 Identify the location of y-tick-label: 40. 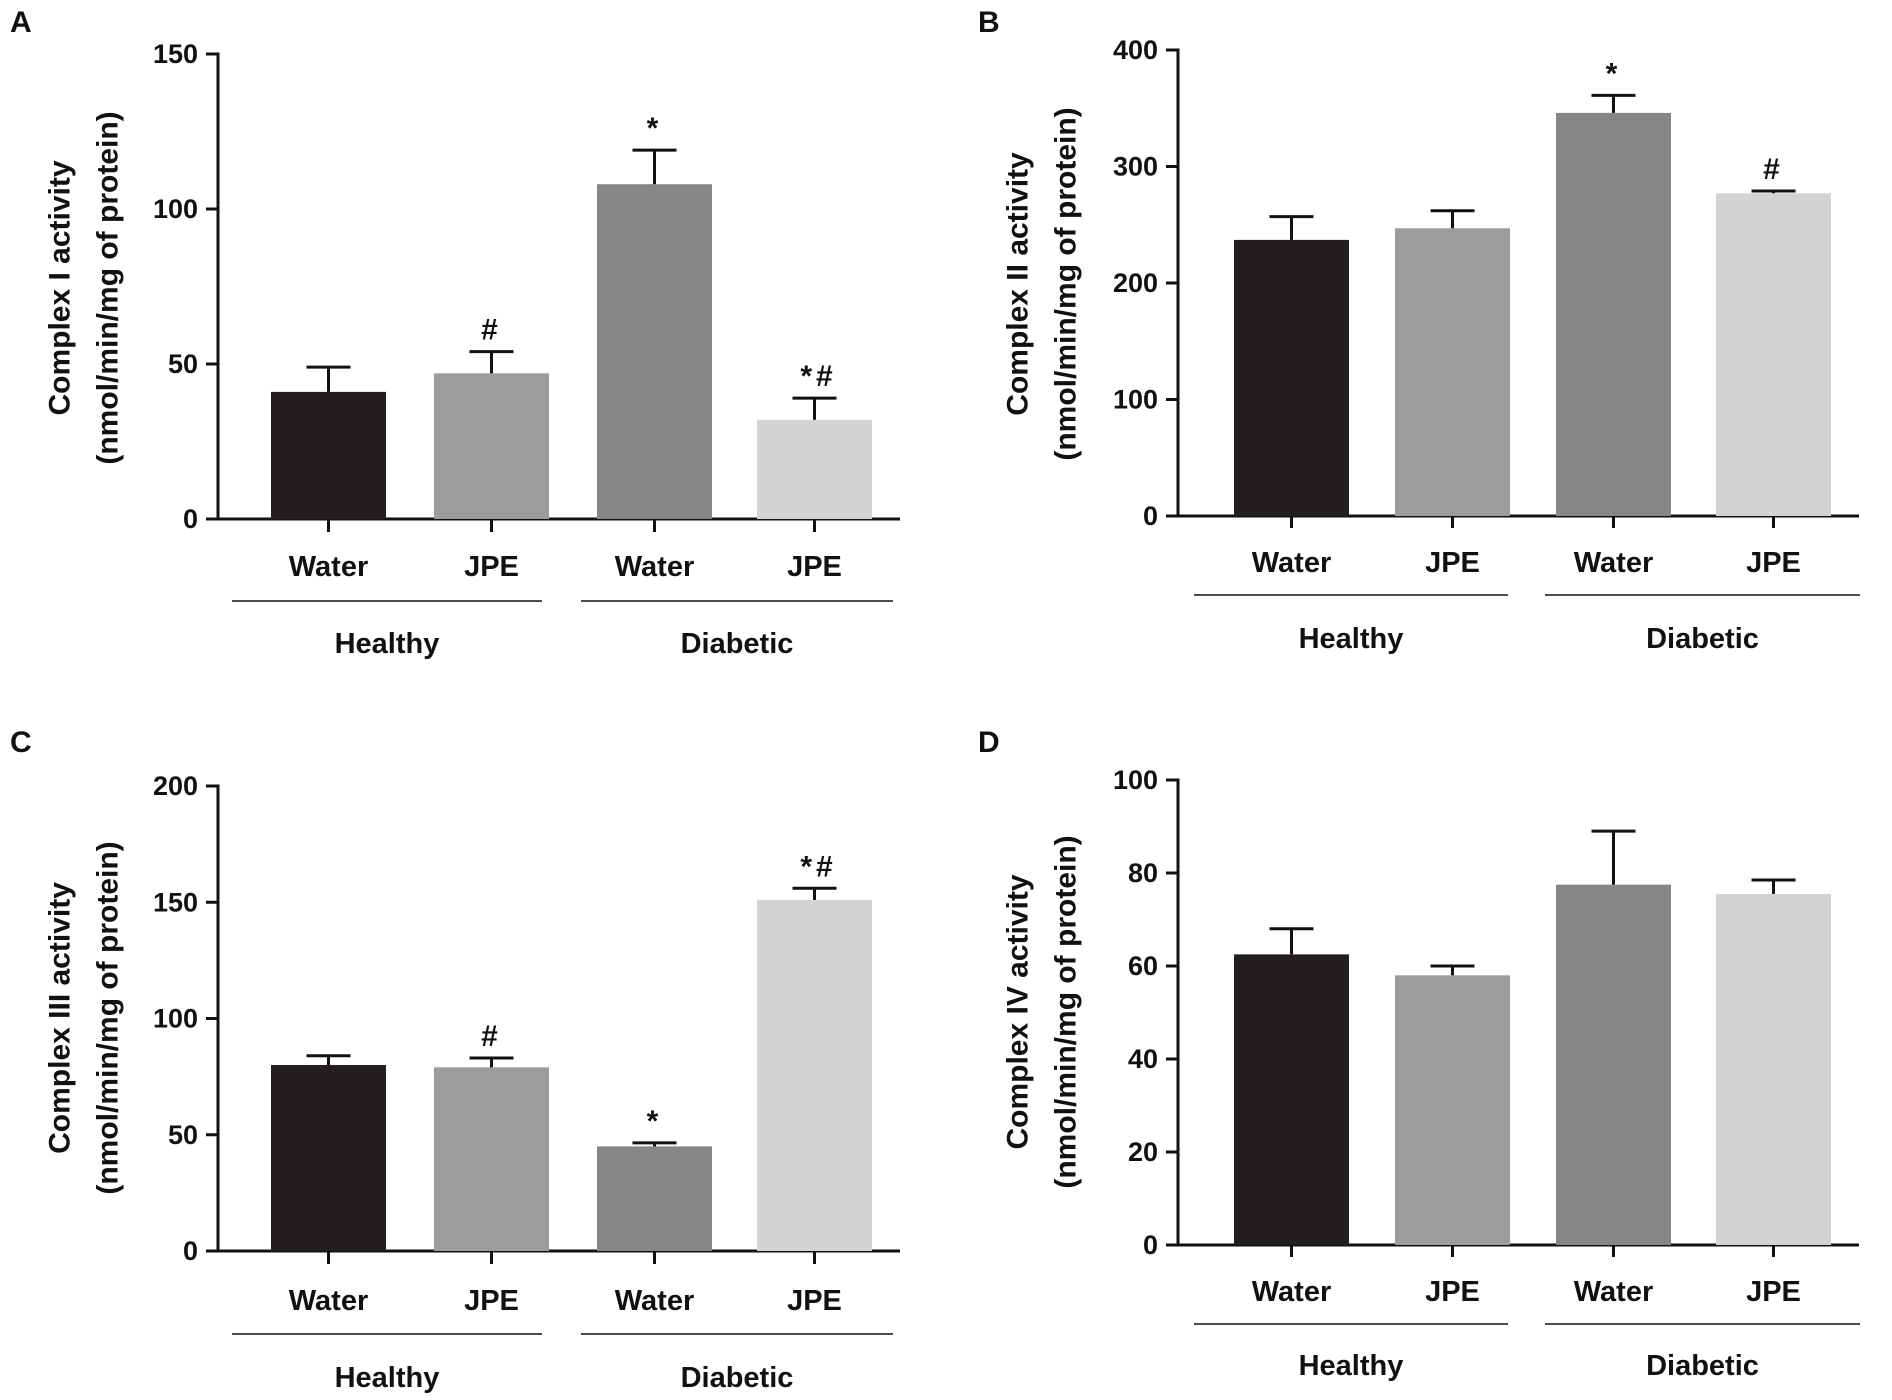
(1143, 1059).